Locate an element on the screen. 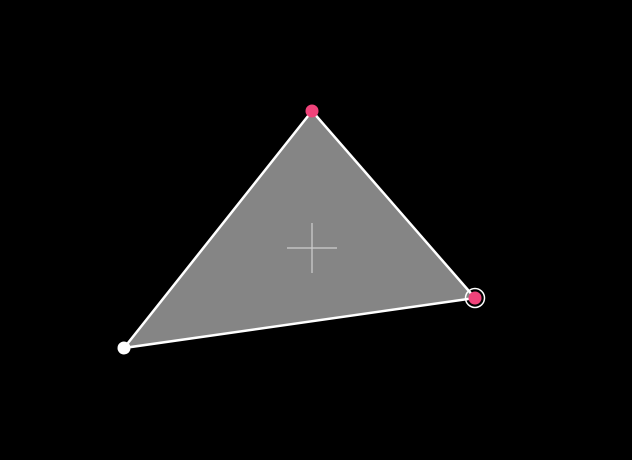 This screenshot has height=460, width=632. selection-ring-icon is located at coordinates (475, 298).